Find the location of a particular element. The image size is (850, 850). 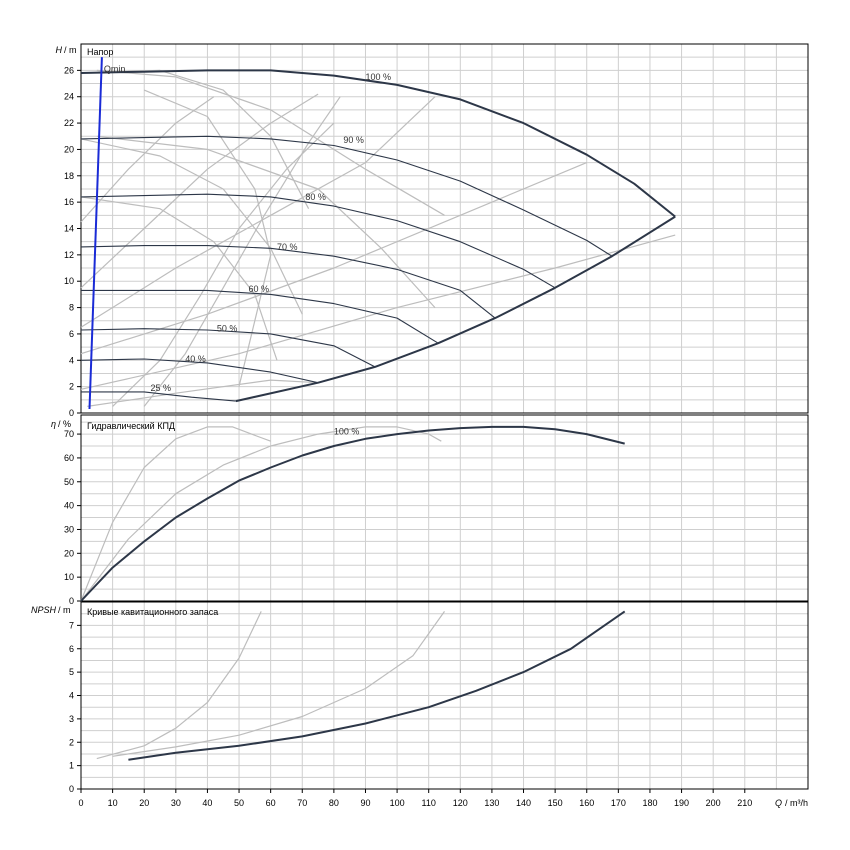

speed-curve-label: 25 % is located at coordinates (161, 388).